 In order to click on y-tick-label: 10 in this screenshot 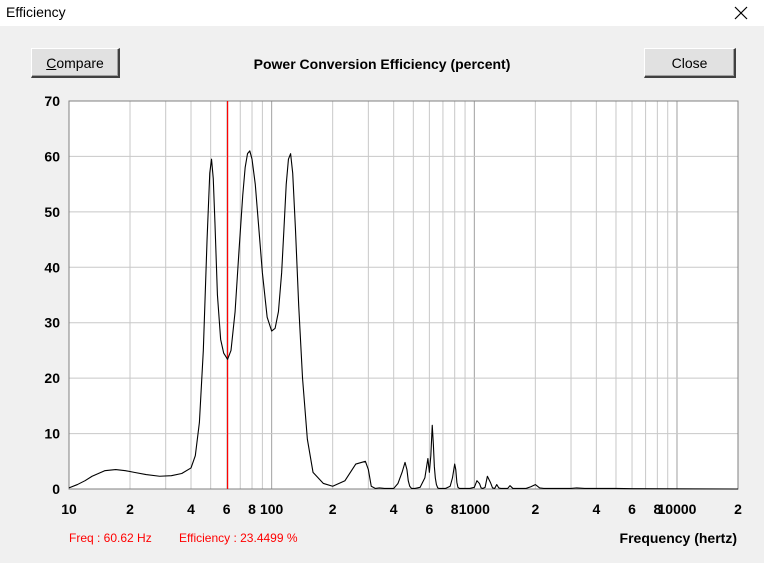, I will do `click(52, 434)`.